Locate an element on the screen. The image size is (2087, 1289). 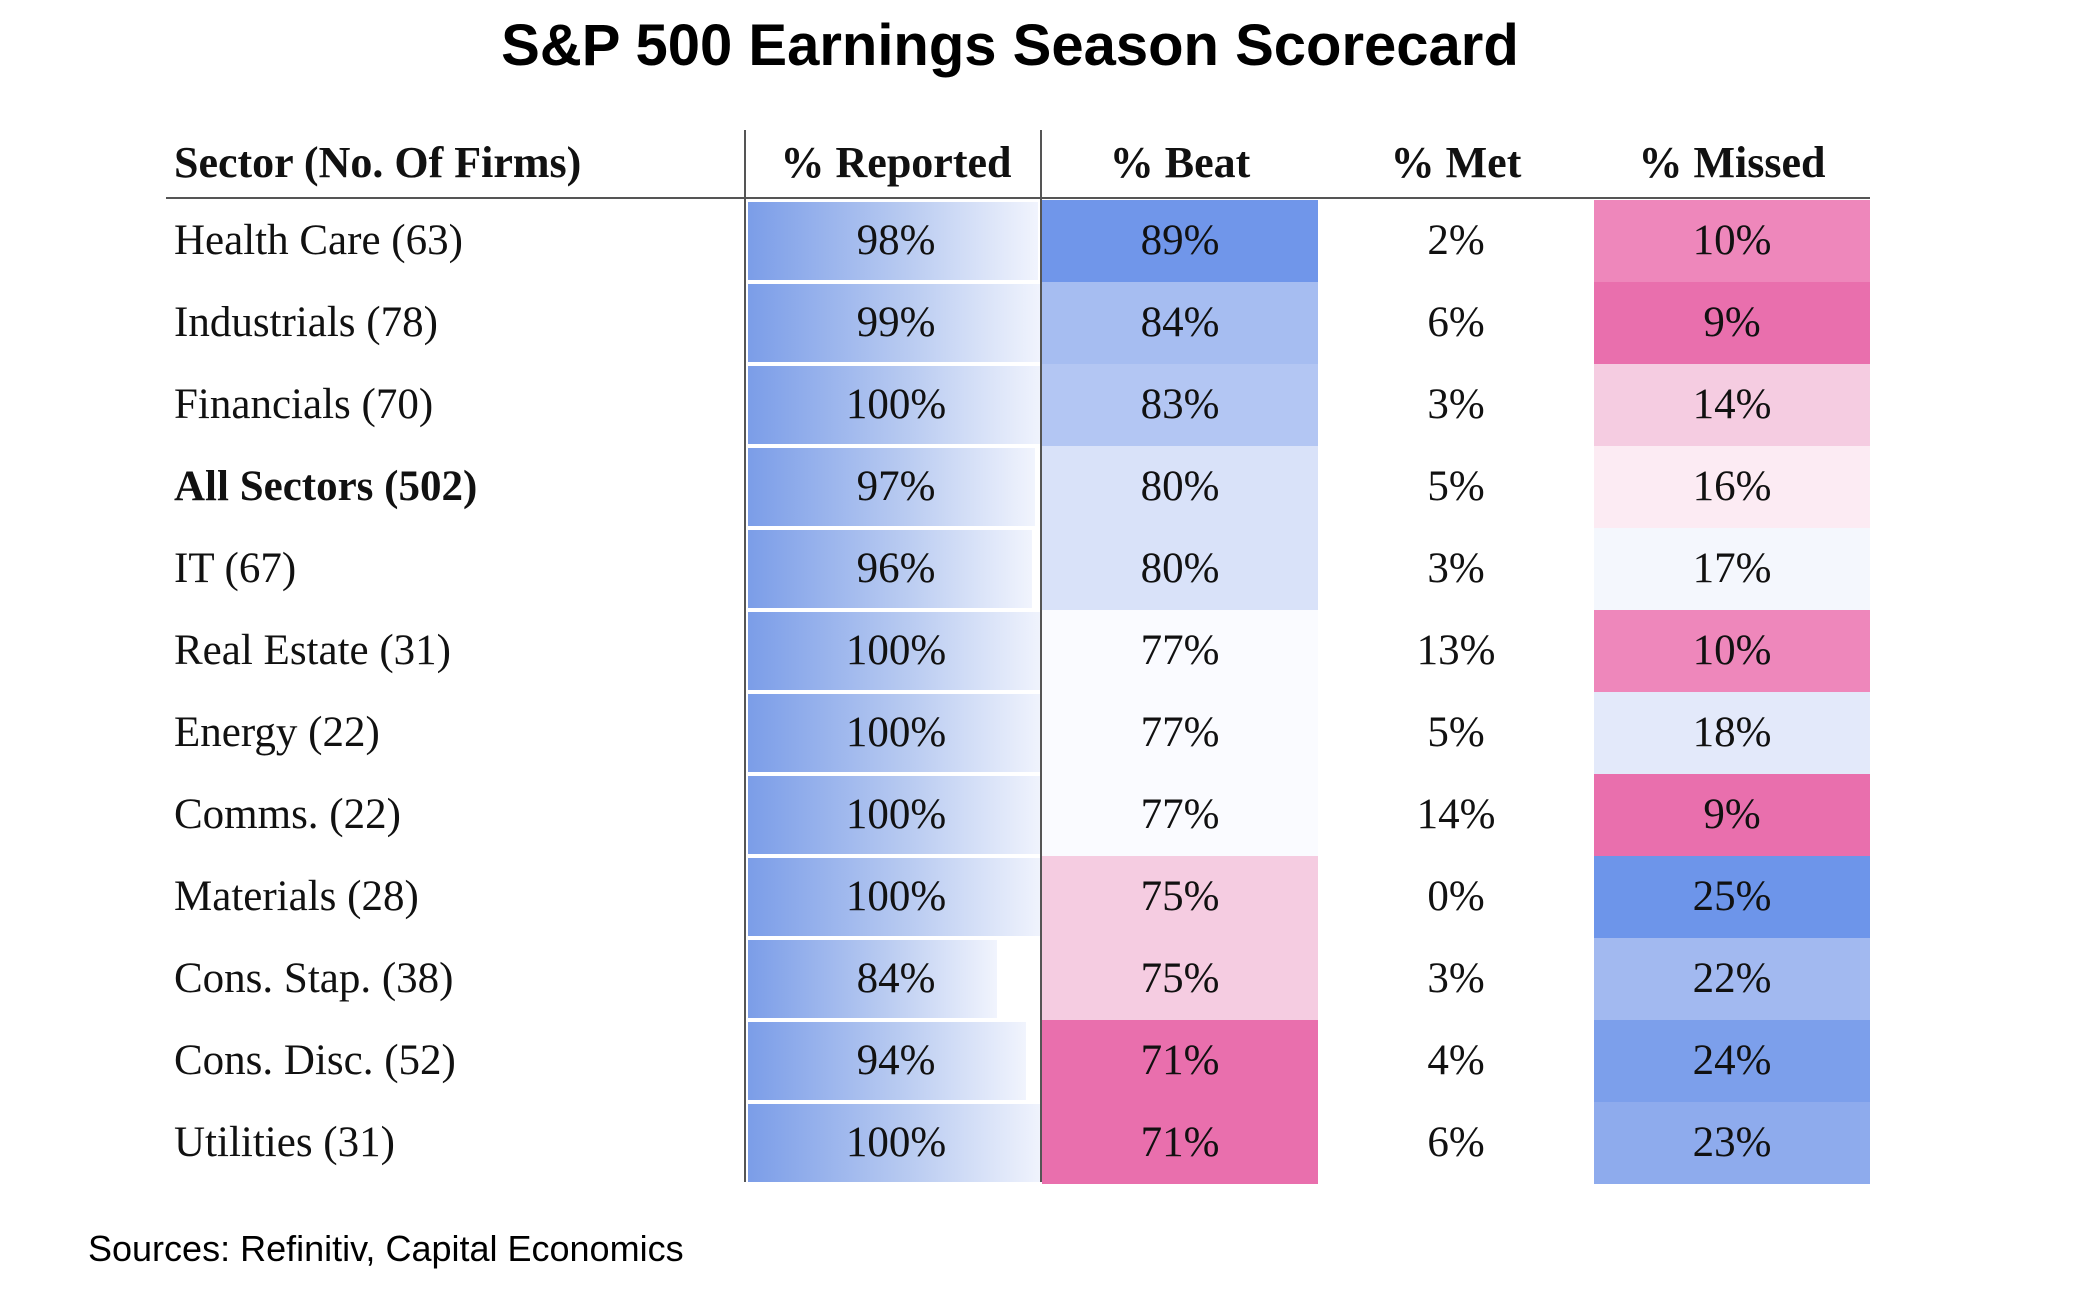
table-row: Comms. (22) 100% 77% 14% 9% is located at coordinates (1018, 815).